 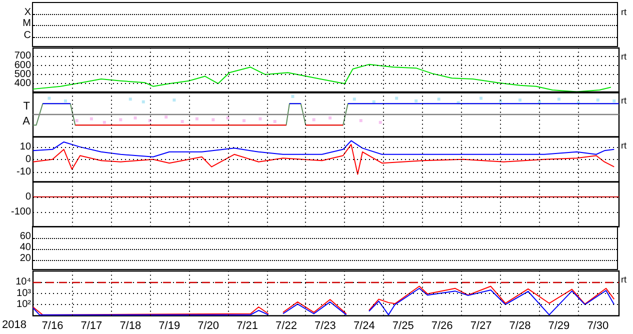 What do you see at coordinates (481, 326) in the screenshot?
I see `x-tick-label: 7/27` at bounding box center [481, 326].